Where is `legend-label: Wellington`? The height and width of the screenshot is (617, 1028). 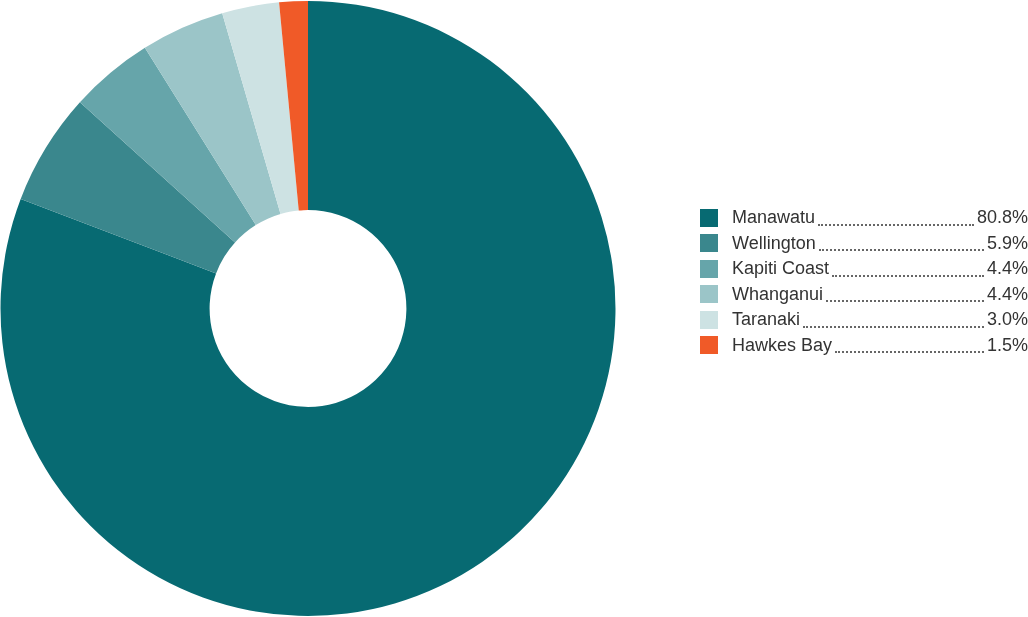
legend-label: Wellington is located at coordinates (774, 243).